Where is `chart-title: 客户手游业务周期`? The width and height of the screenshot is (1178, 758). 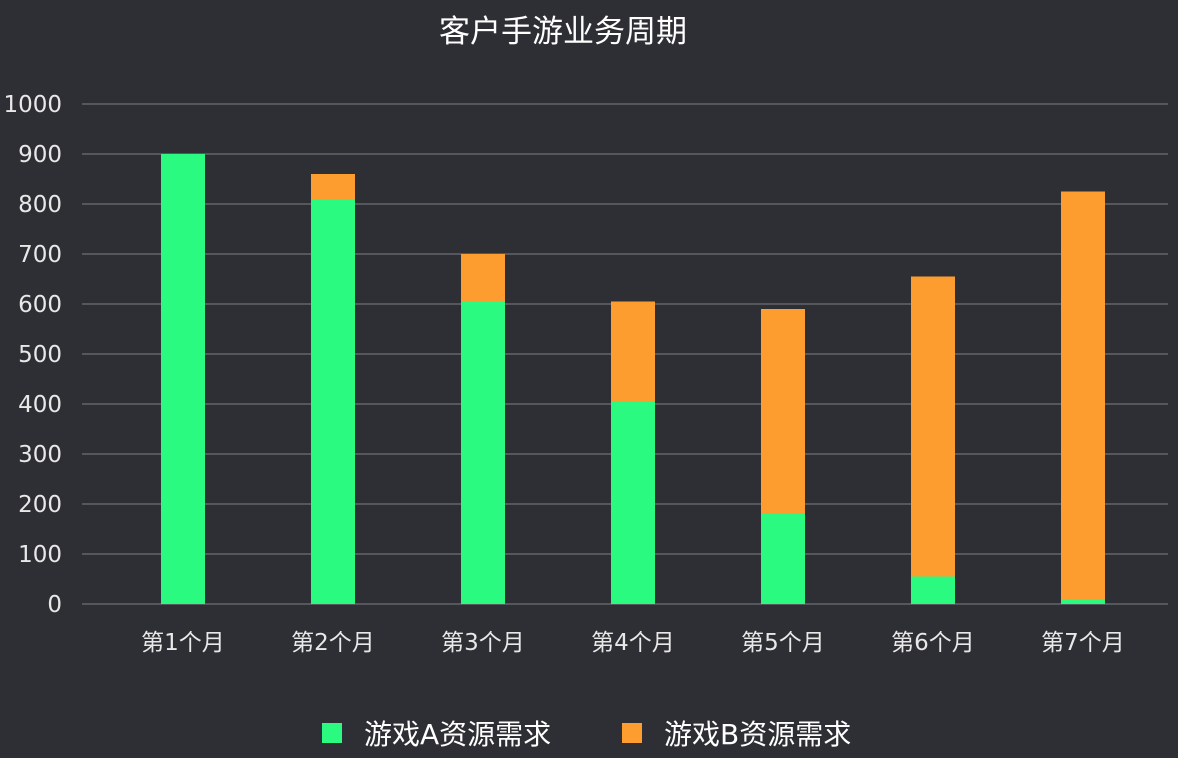
chart-title: 客户手游业务周期 is located at coordinates (563, 32).